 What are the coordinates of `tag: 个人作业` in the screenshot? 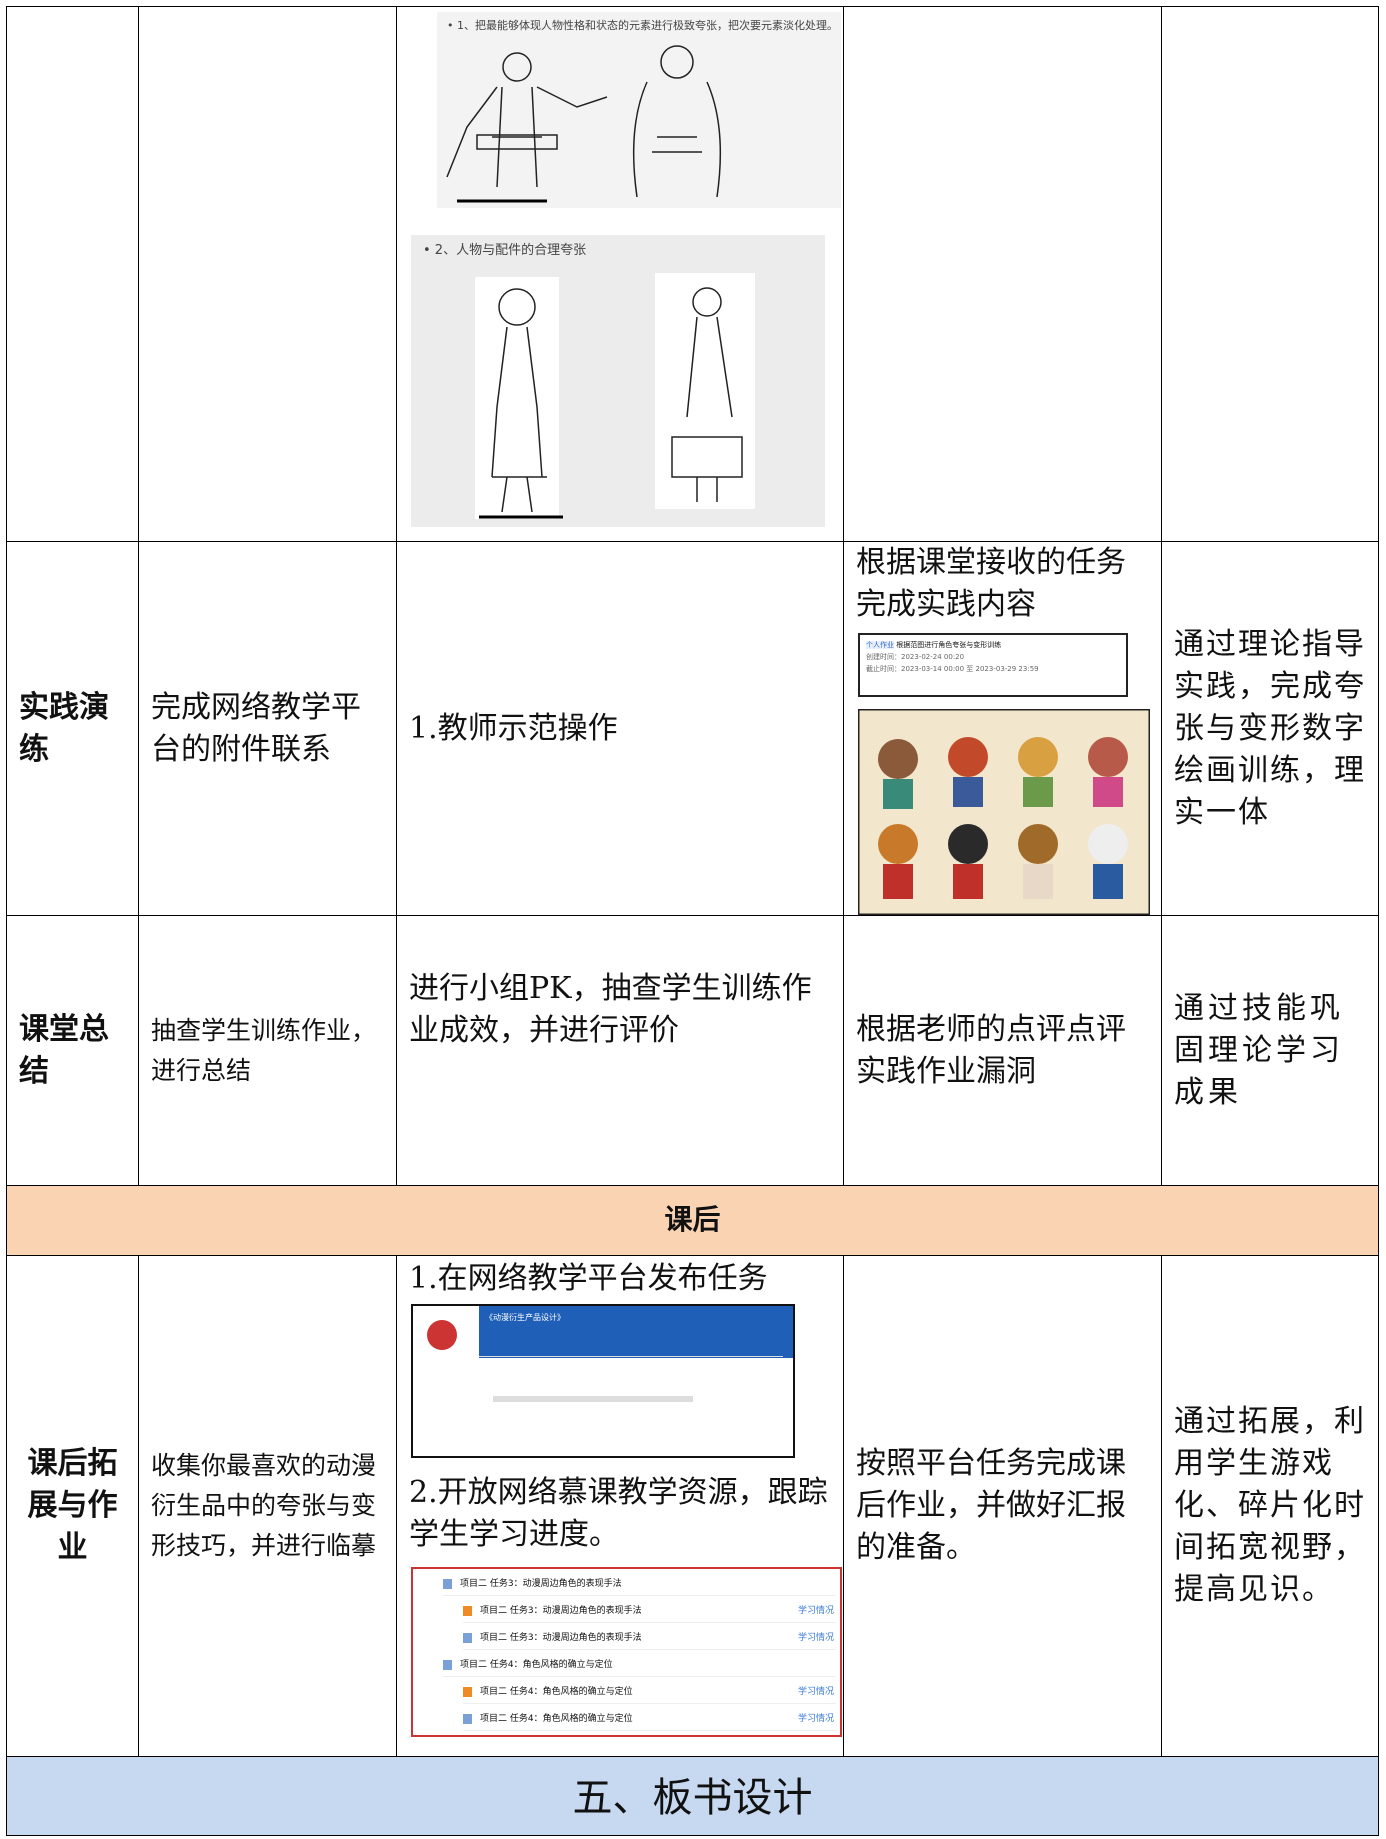 It's located at (880, 645).